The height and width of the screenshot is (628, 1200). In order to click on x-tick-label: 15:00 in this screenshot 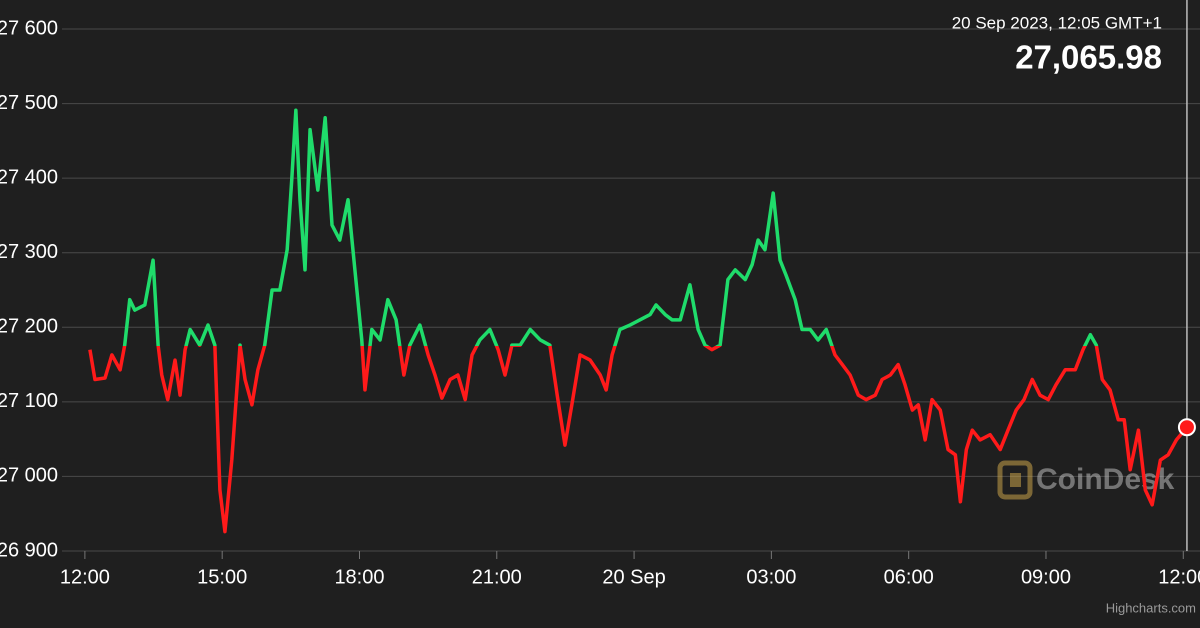, I will do `click(222, 577)`.